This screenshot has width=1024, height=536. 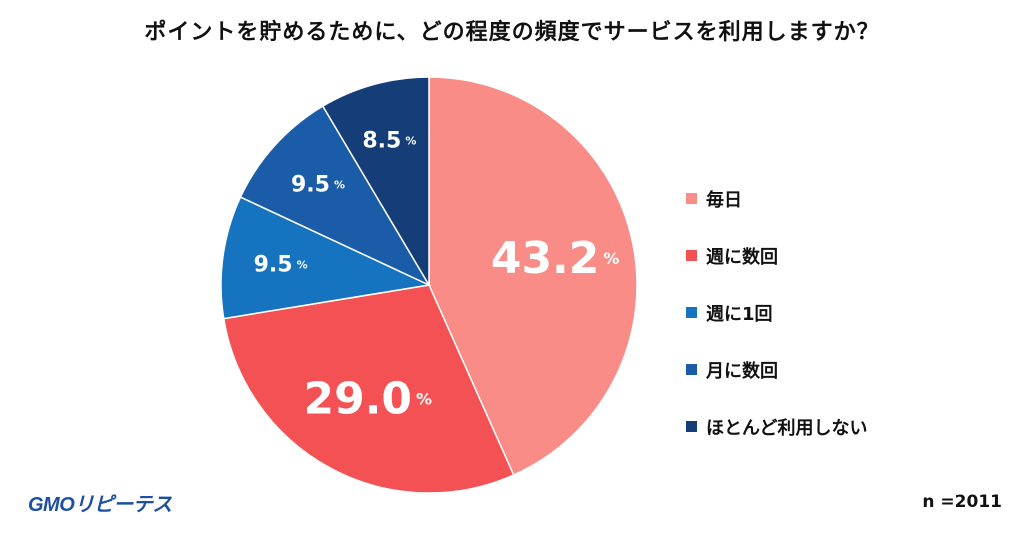 What do you see at coordinates (776, 198) in the screenshot?
I see `legend-item-daily: 毎日` at bounding box center [776, 198].